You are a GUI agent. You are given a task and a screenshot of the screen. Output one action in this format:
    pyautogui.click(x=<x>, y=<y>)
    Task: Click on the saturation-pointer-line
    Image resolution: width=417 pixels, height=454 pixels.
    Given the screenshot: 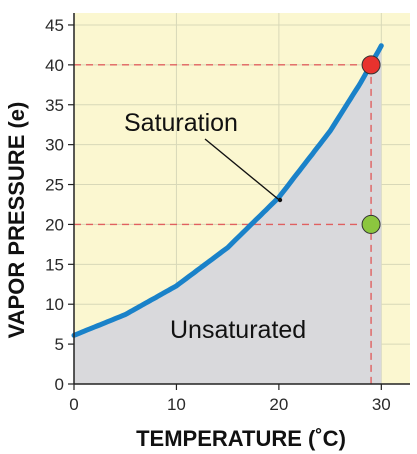 What is the action you would take?
    pyautogui.click(x=241, y=169)
    